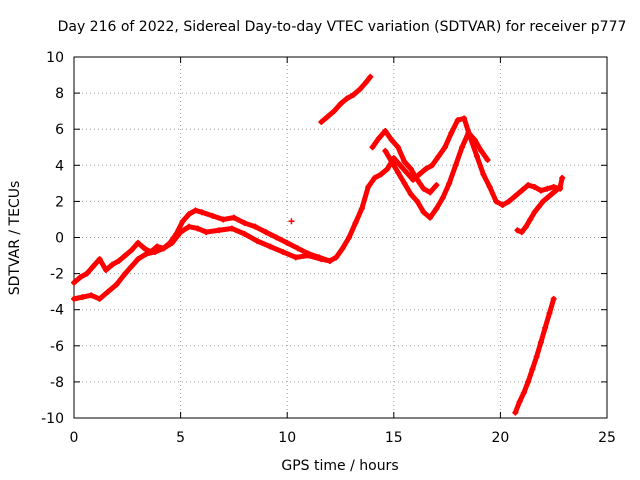 This screenshot has width=640, height=480. What do you see at coordinates (15, 238) in the screenshot?
I see `y-axis-label: SDTVAR / TECUs` at bounding box center [15, 238].